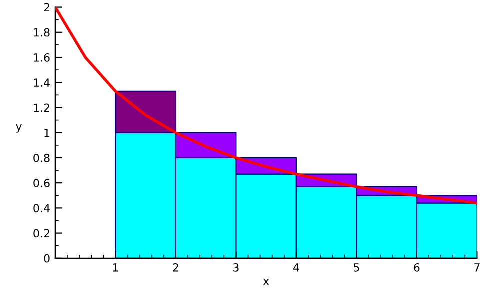 The width and height of the screenshot is (482, 292). What do you see at coordinates (47, 133) in the screenshot?
I see `y-tick-label: 1` at bounding box center [47, 133].